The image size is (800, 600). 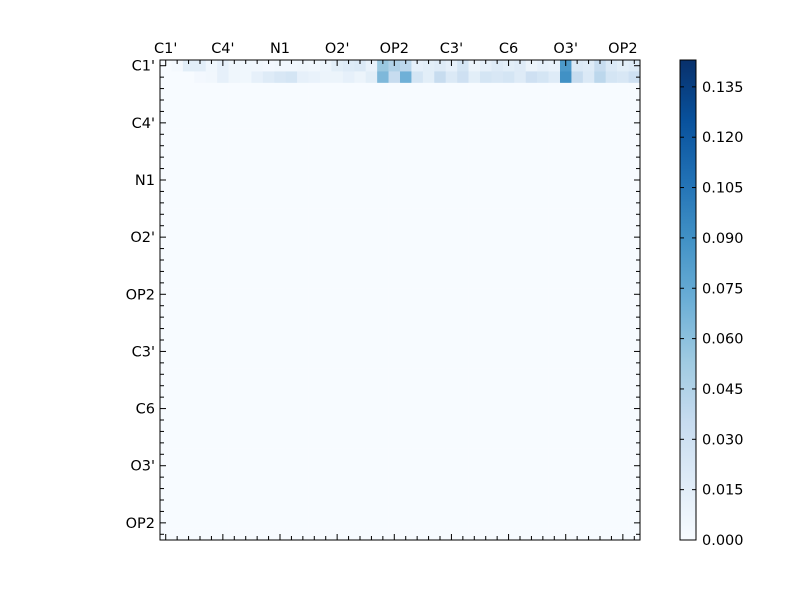 What do you see at coordinates (723, 289) in the screenshot?
I see `colorbar-tick-label: 0.075` at bounding box center [723, 289].